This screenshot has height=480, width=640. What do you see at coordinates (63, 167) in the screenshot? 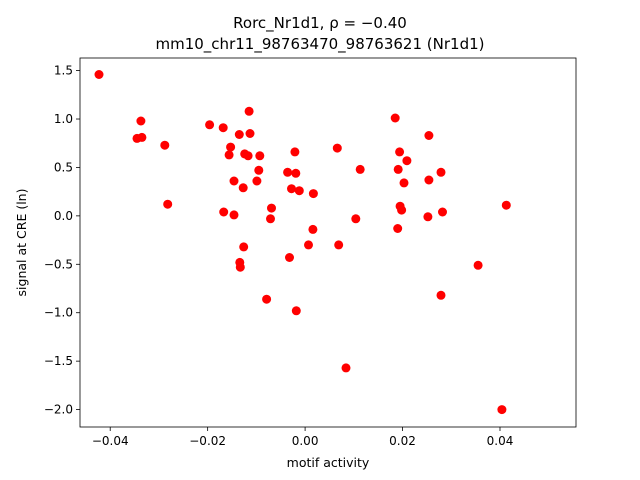
I see `y-tick-label: 0.5` at bounding box center [63, 167].